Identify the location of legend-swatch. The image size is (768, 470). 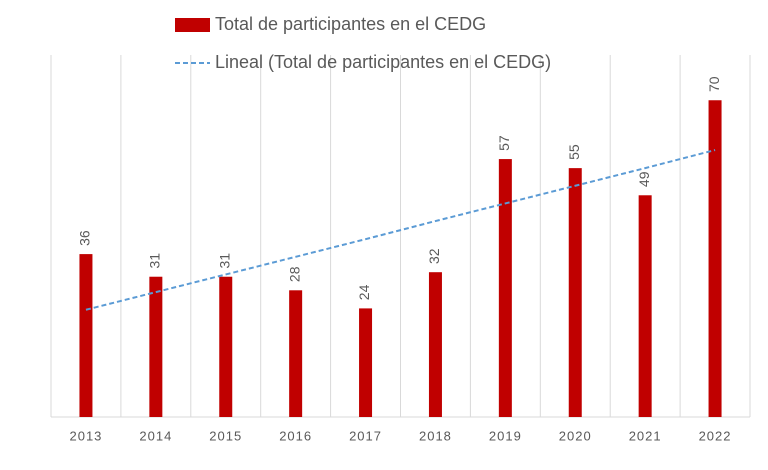
(192, 25).